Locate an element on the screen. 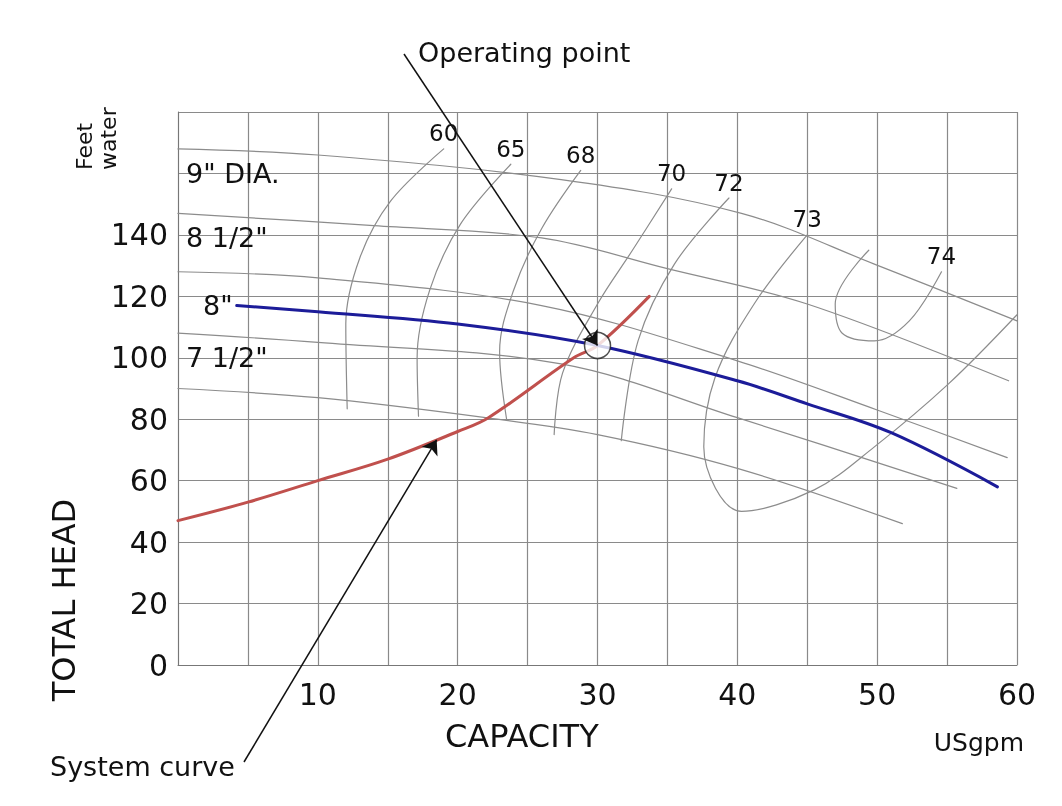 The image size is (1062, 806). series-label: 9" DIA. is located at coordinates (233, 173).